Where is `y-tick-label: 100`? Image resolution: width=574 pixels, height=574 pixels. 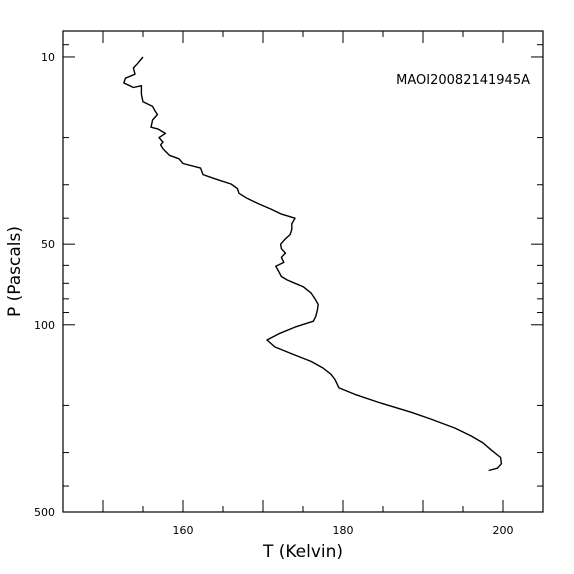
y-tick-label: 100 is located at coordinates (44, 325).